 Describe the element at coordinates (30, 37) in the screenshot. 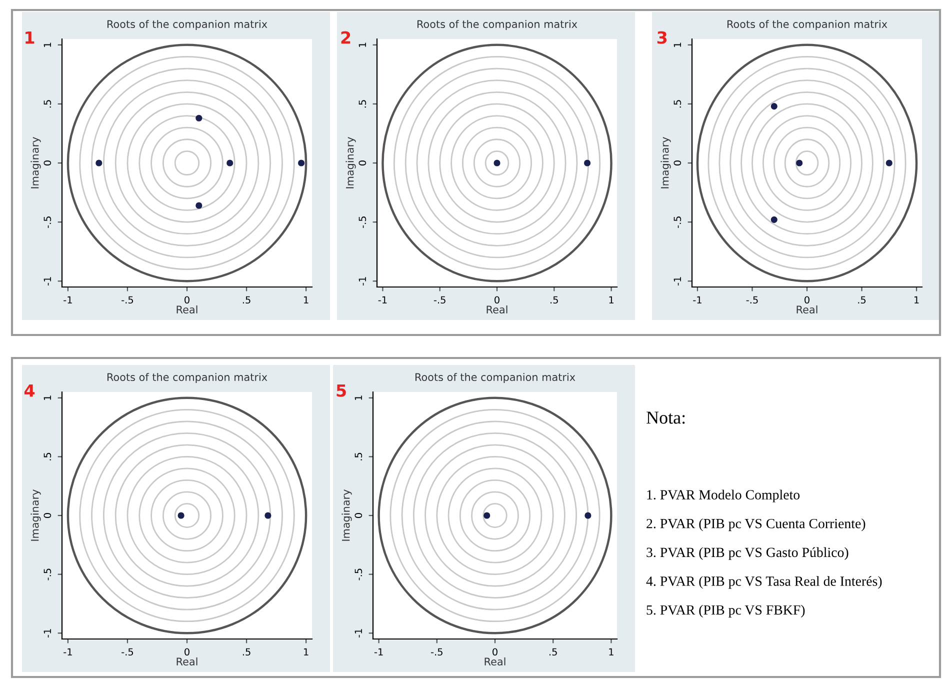

I see `text: 1` at that location.